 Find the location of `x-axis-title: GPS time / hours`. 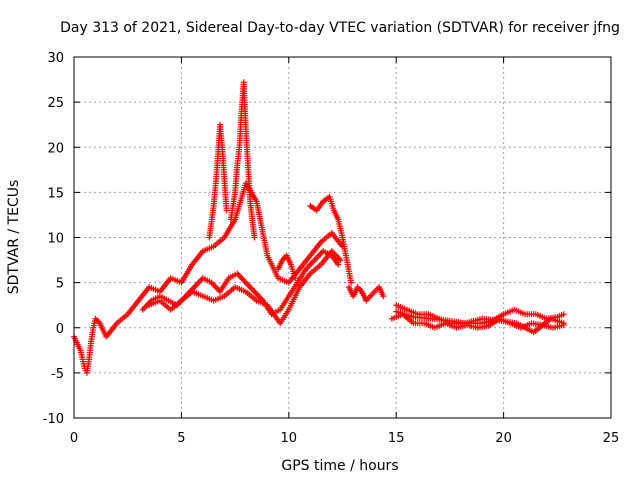

x-axis-title: GPS time / hours is located at coordinates (339, 466).